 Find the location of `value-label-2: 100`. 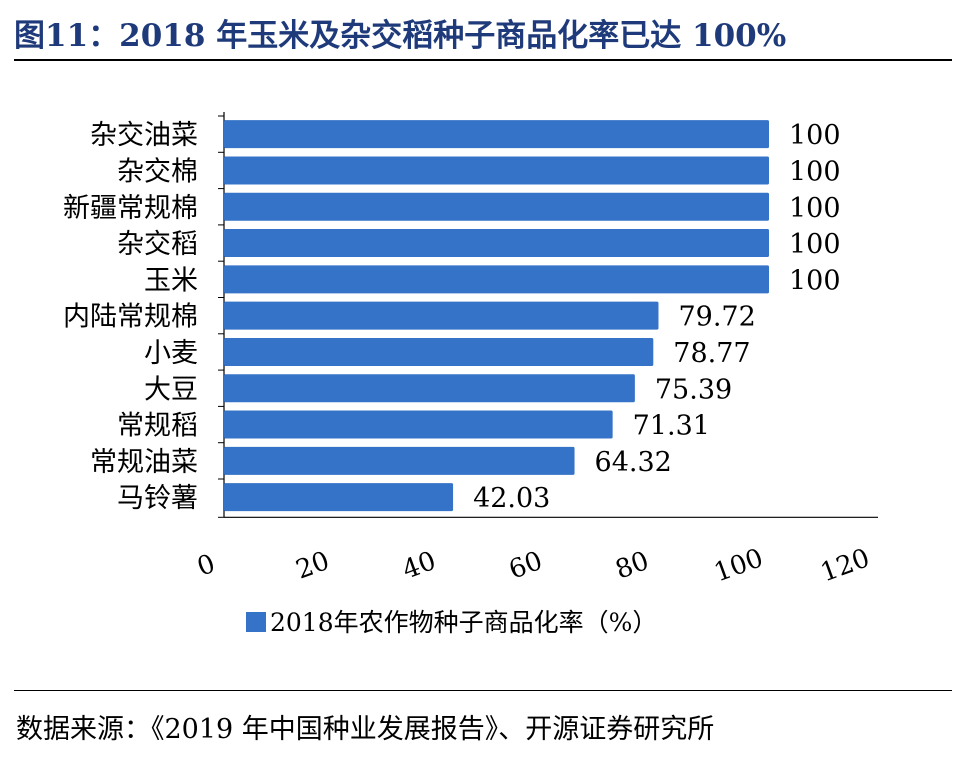

value-label-2: 100 is located at coordinates (815, 208).